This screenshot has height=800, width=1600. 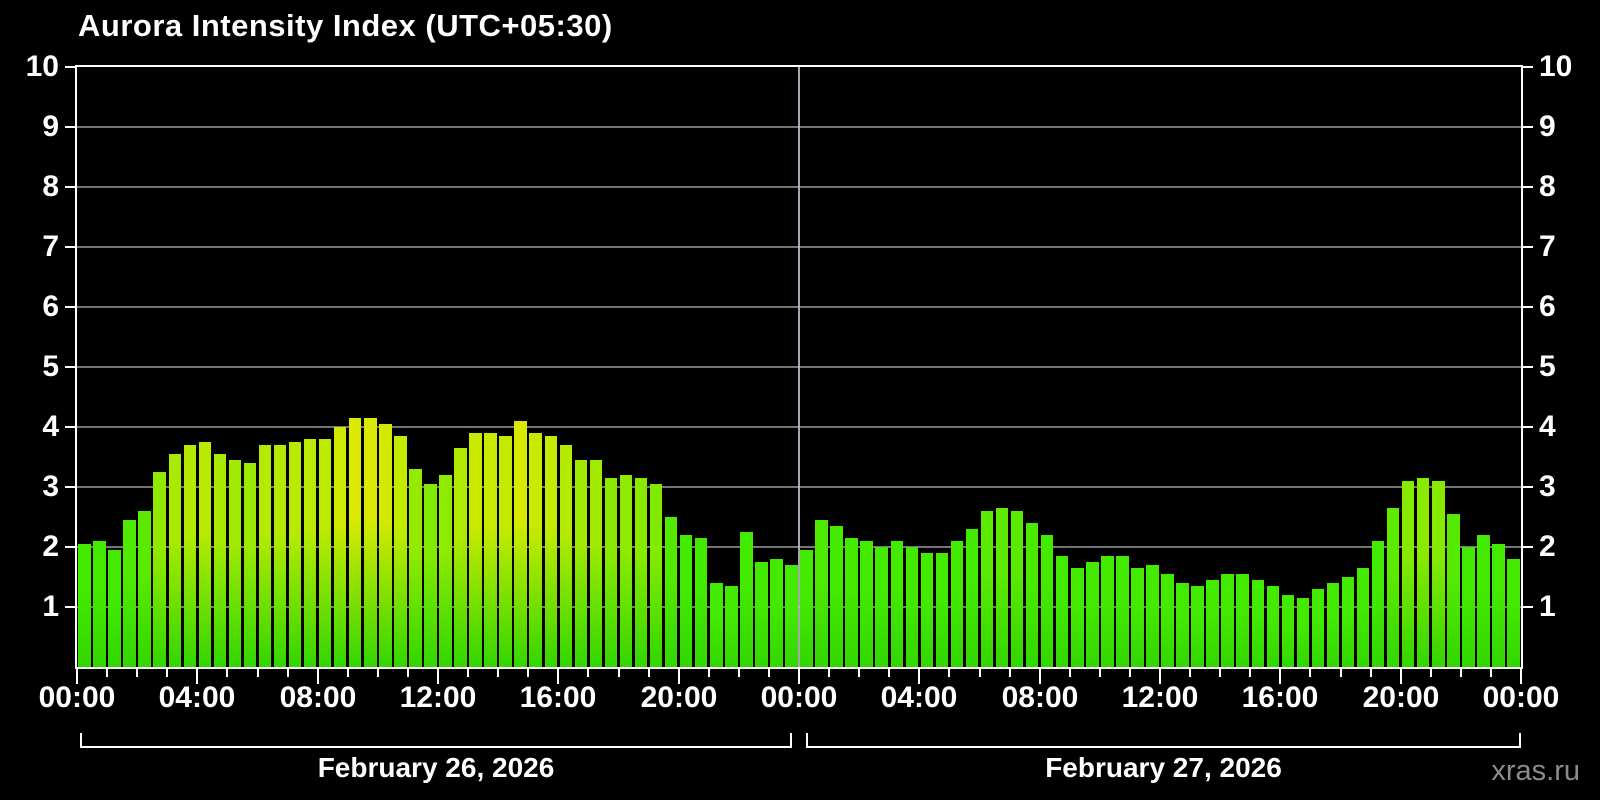 What do you see at coordinates (50, 606) in the screenshot?
I see `y-axis-label-left: 1` at bounding box center [50, 606].